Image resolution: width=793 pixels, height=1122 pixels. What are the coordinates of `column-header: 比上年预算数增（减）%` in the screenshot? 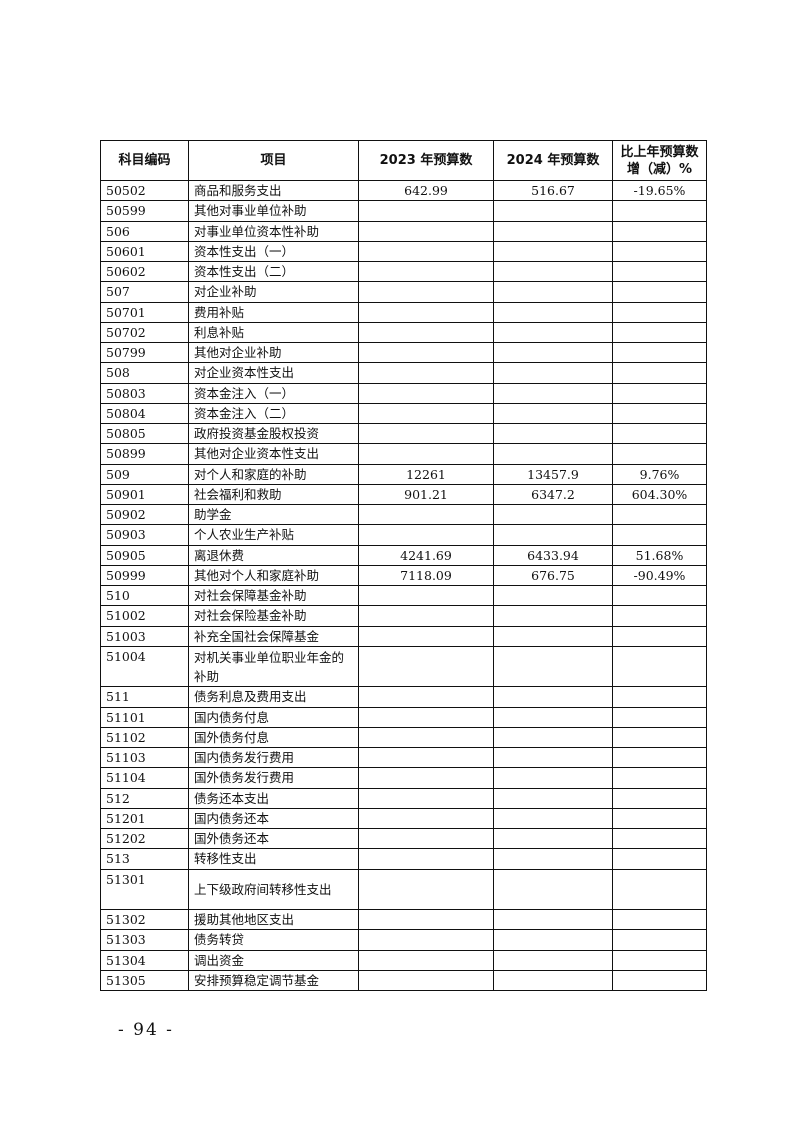 It's located at (659, 160).